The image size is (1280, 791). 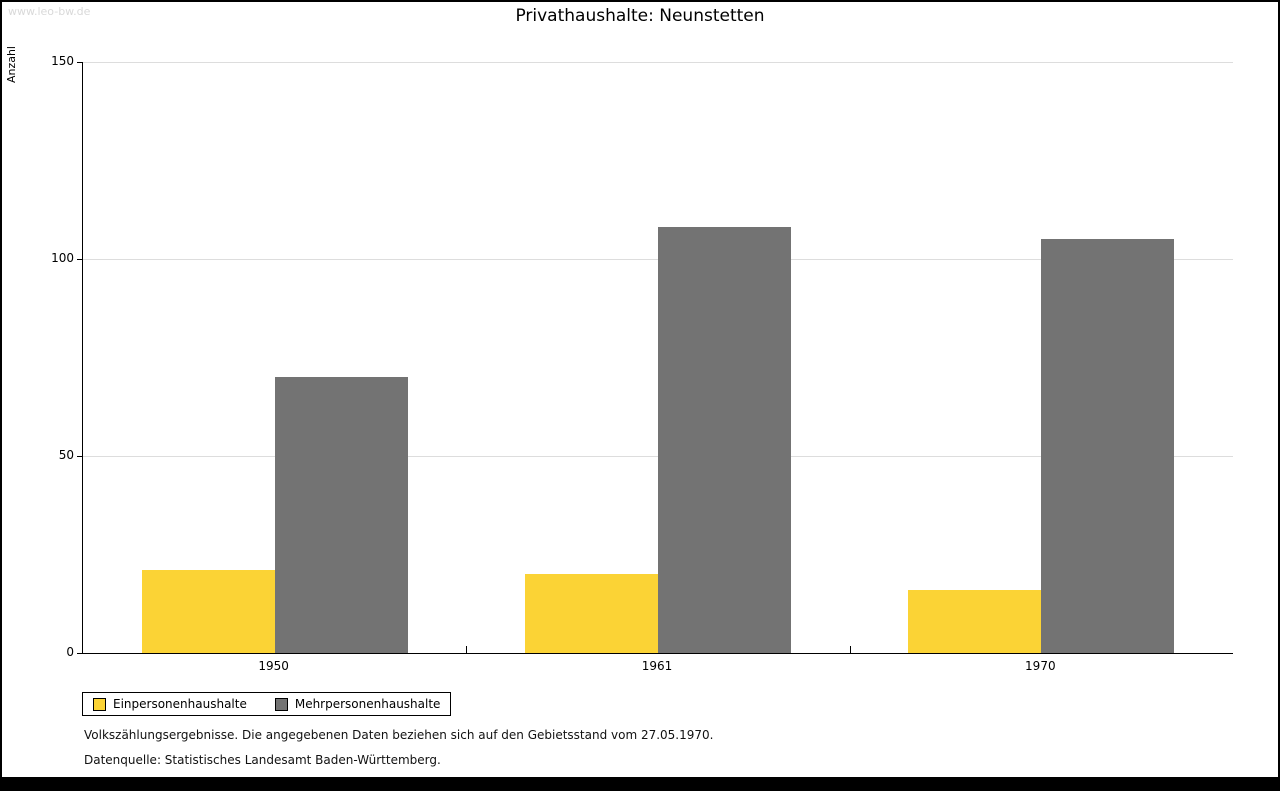 I want to click on bar-einpersonenhaushalte-1970, so click(x=975, y=621).